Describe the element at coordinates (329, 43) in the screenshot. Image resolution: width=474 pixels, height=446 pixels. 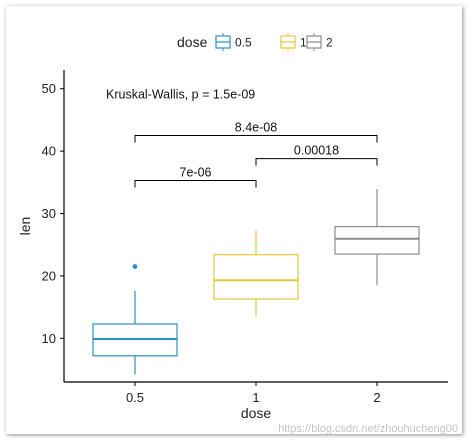
I see `legend-entry-label: 2` at that location.